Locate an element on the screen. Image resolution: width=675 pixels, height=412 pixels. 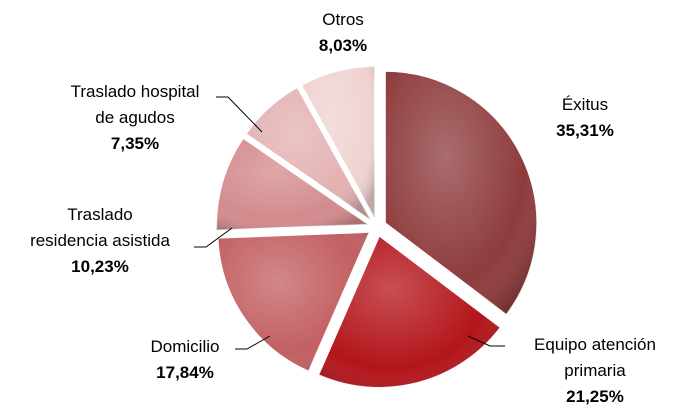
slice-label: Traslado residencia asistida 10,23% is located at coordinates (100, 241).